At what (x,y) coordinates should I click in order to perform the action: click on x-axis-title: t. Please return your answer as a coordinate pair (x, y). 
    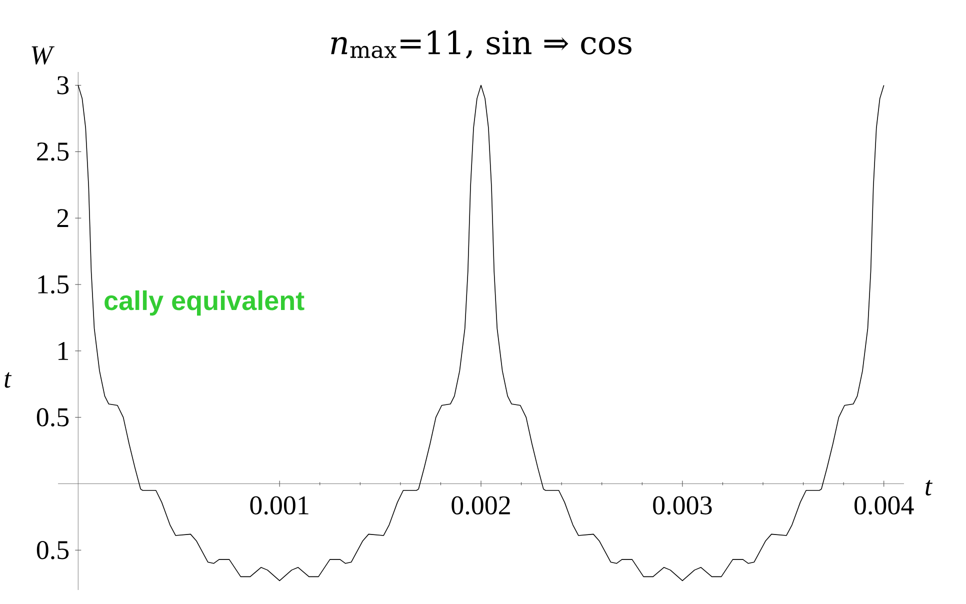
    Looking at the image, I should click on (929, 488).